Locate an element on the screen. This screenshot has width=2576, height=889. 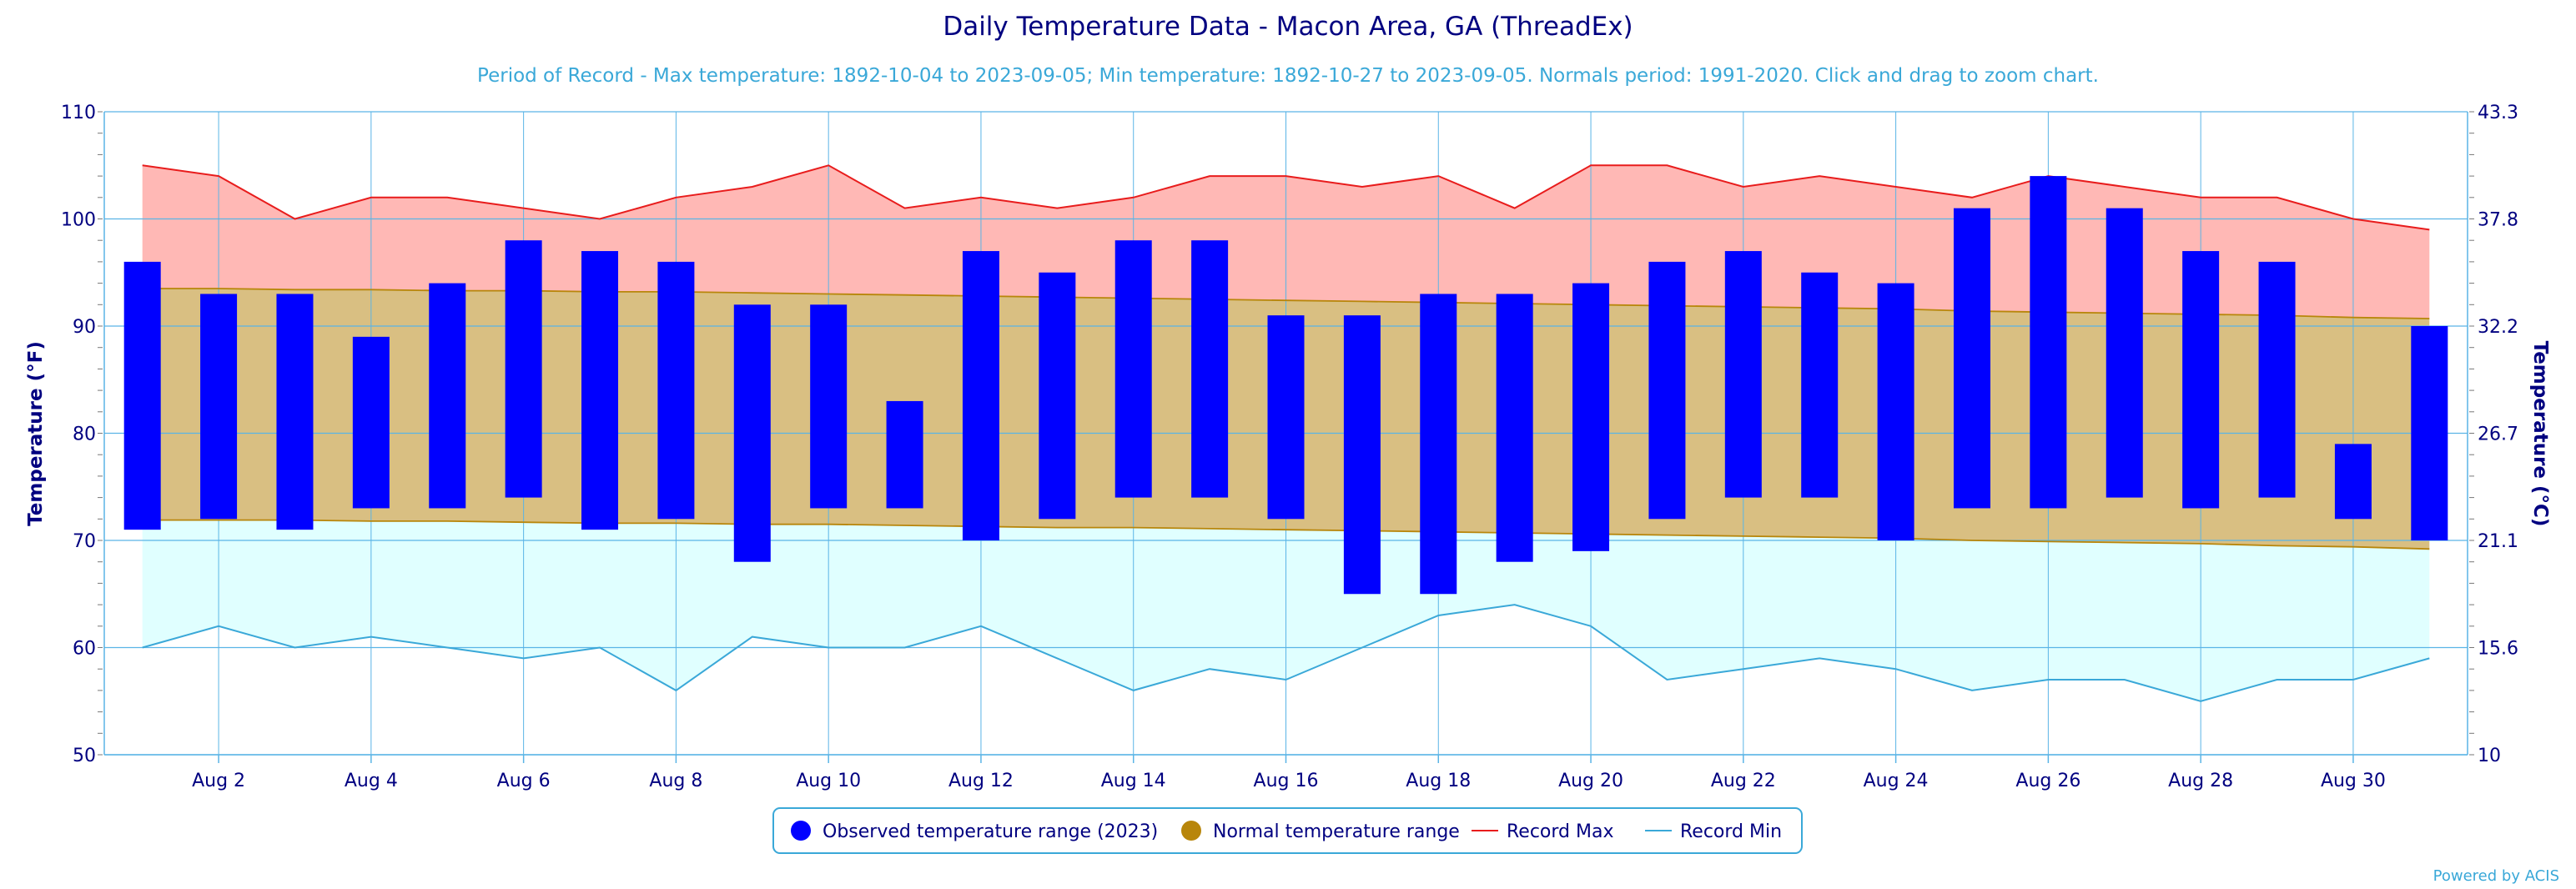
y-tick-label-left: 90 is located at coordinates (84, 327).